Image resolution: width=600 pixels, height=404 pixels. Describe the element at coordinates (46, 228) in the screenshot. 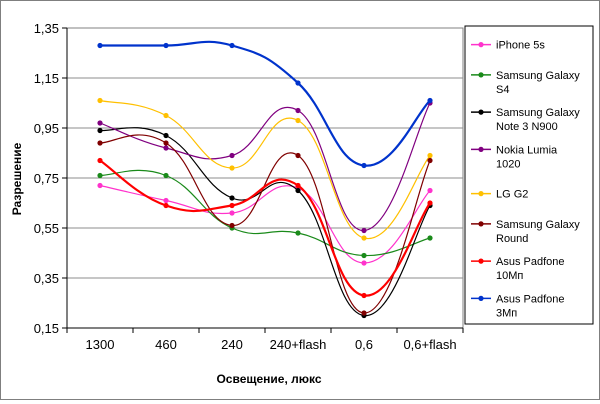

I see `y-tick-label: 0,55` at that location.